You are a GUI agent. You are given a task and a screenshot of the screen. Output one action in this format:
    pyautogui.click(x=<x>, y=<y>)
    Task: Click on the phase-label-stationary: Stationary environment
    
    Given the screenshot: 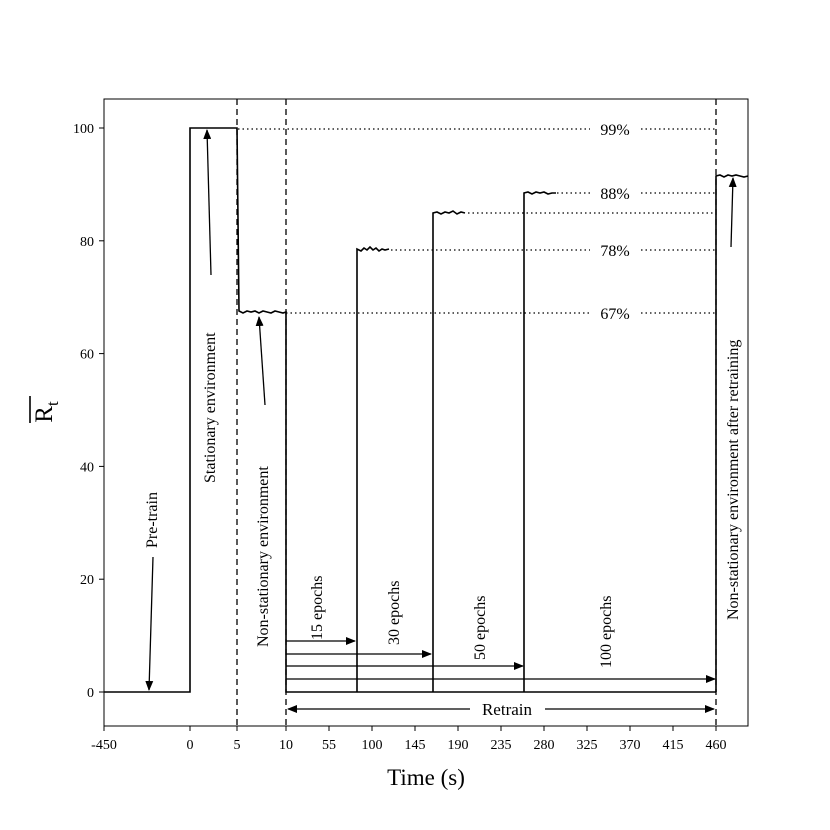 What is the action you would take?
    pyautogui.click(x=210, y=407)
    